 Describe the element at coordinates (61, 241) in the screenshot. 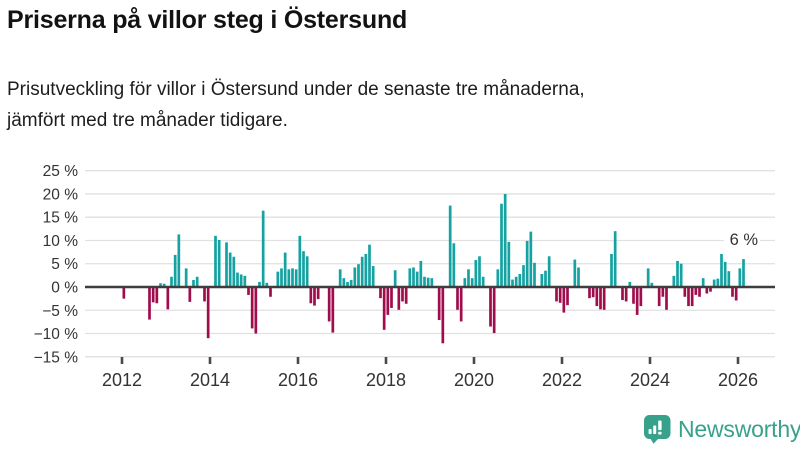

I see `y-tick-label: 10 %` at that location.